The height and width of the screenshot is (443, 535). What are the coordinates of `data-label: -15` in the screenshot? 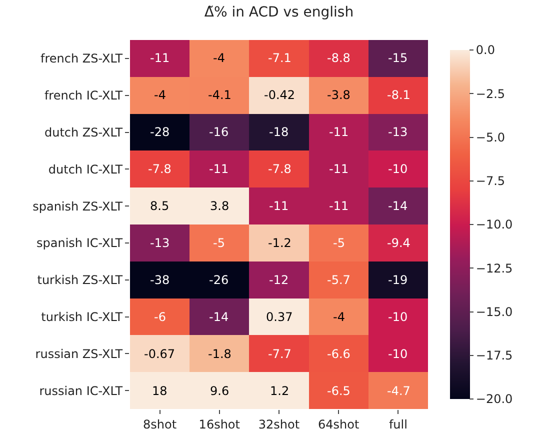 It's located at (398, 58).